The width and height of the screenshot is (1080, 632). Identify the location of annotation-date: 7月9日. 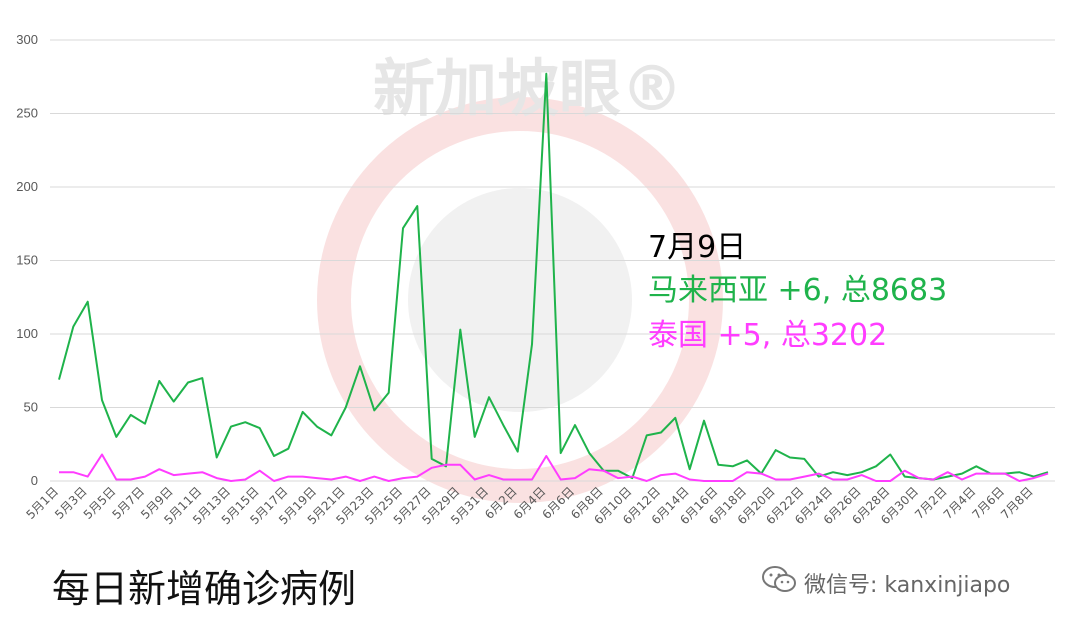
(697, 247).